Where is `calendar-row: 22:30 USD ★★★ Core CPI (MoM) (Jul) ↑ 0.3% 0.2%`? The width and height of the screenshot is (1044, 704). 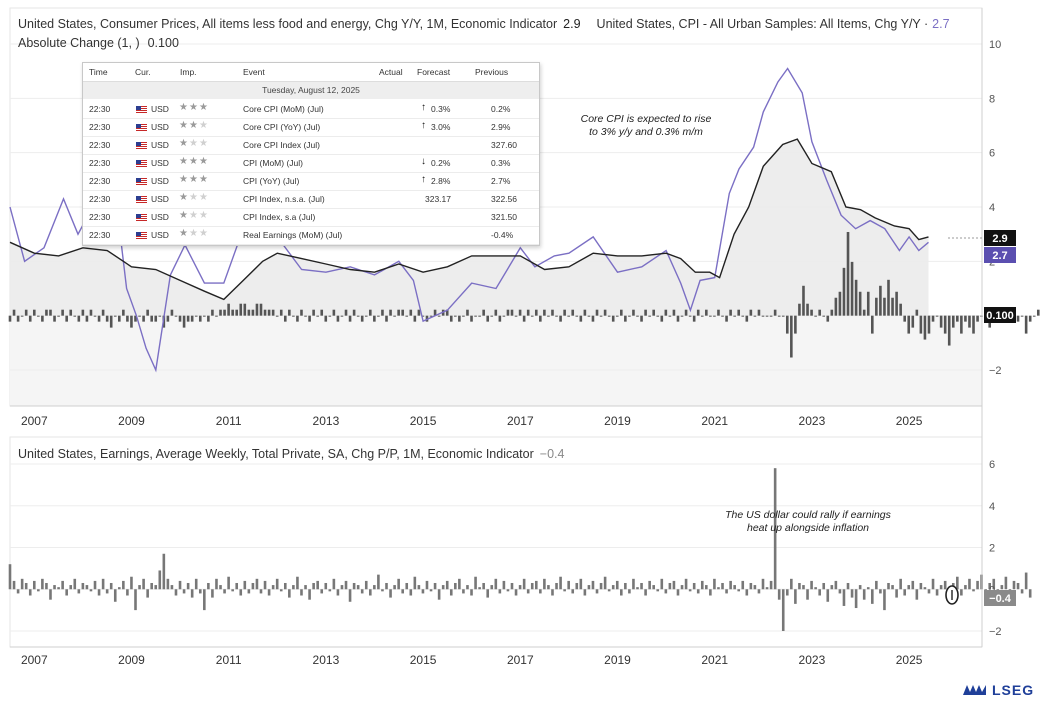
calendar-row: 22:30 USD ★★★ Core CPI (MoM) (Jul) ↑ 0.3% 0.2% is located at coordinates (311, 109).